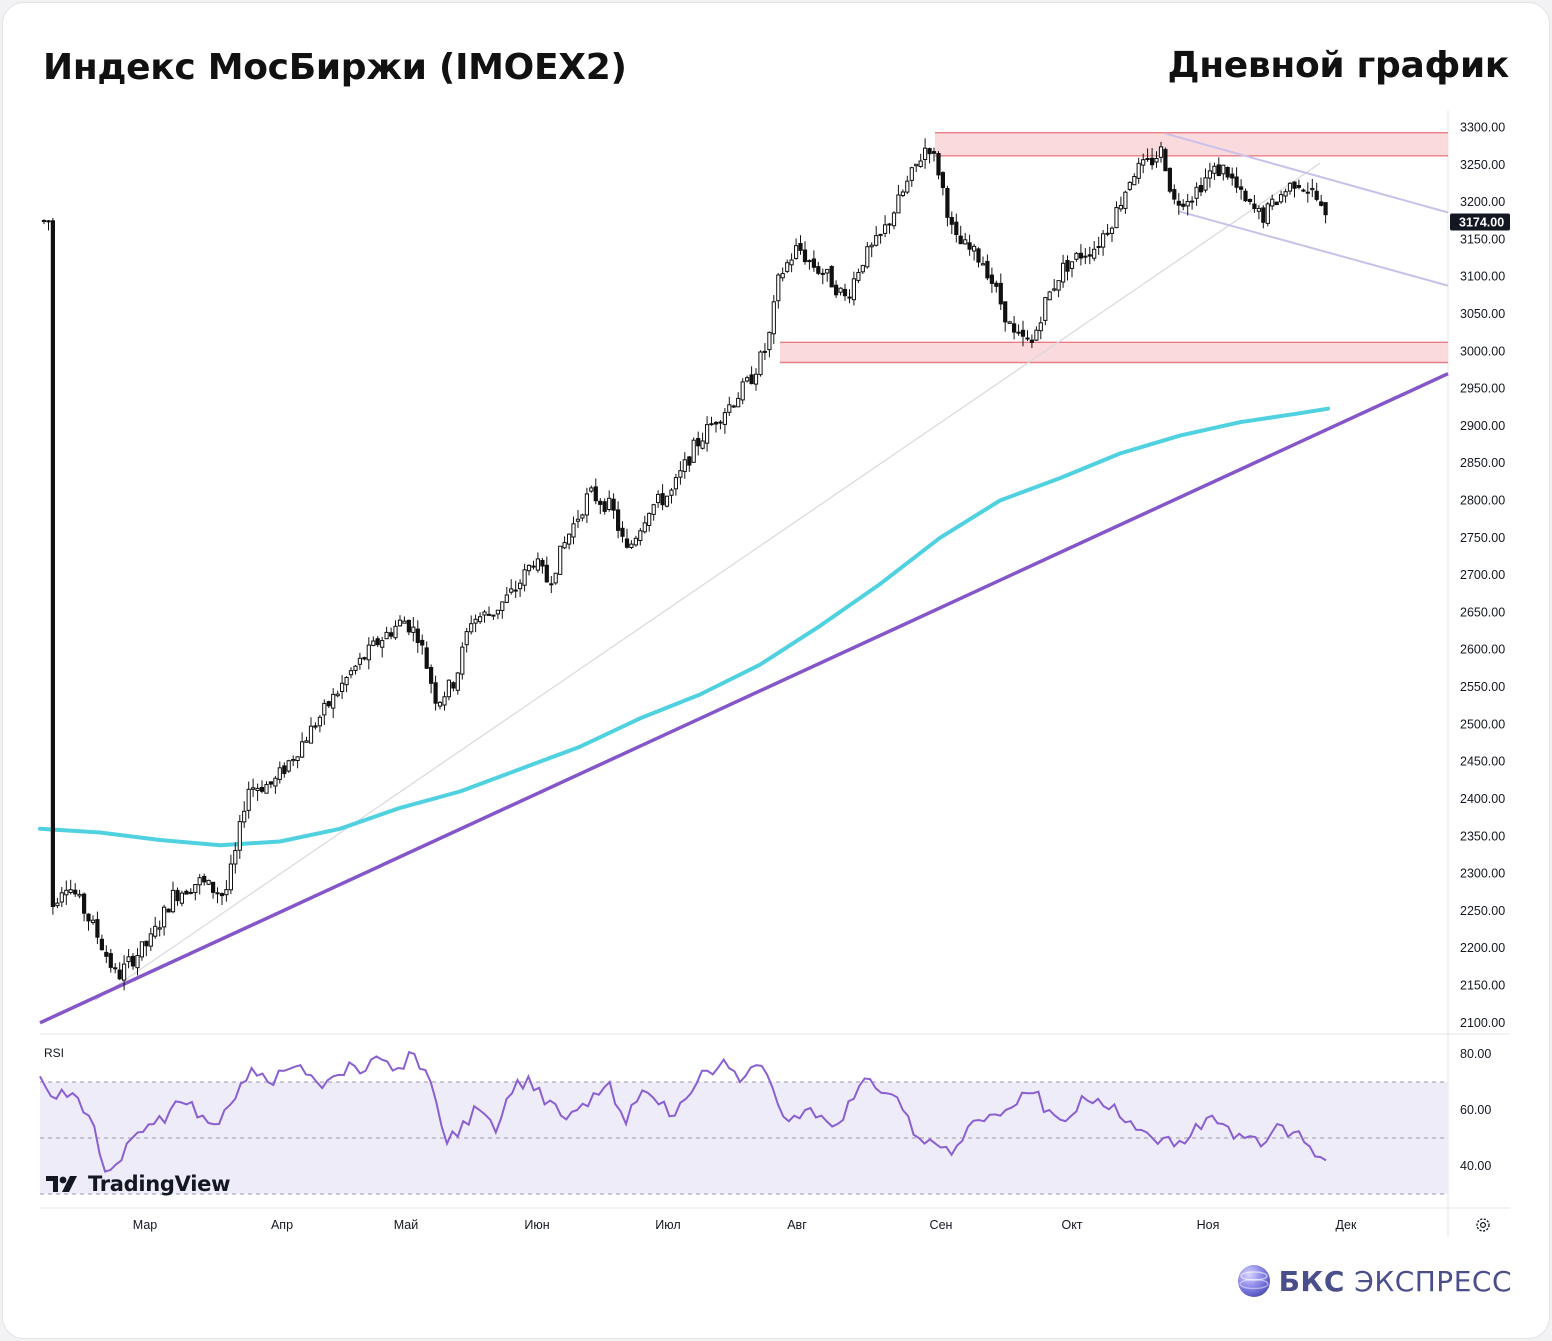 This screenshot has width=1552, height=1341. Describe the element at coordinates (1482, 836) in the screenshot. I see `price-tick-label: 2350.00` at that location.